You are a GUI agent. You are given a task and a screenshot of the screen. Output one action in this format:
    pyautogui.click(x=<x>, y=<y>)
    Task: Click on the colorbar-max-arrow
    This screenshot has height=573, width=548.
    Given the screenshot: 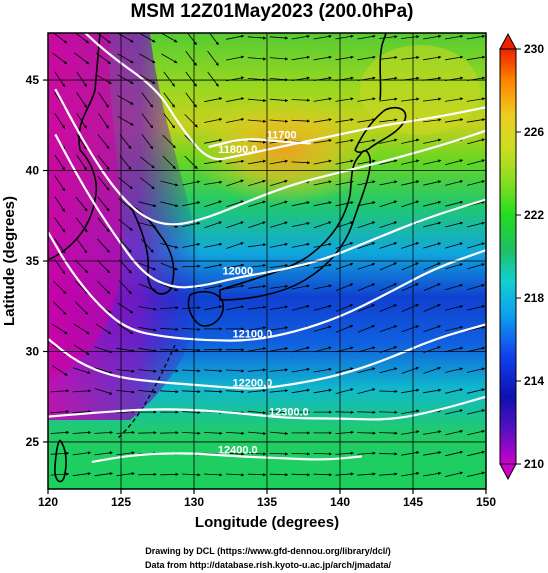 What is the action you would take?
    pyautogui.click(x=508, y=41)
    